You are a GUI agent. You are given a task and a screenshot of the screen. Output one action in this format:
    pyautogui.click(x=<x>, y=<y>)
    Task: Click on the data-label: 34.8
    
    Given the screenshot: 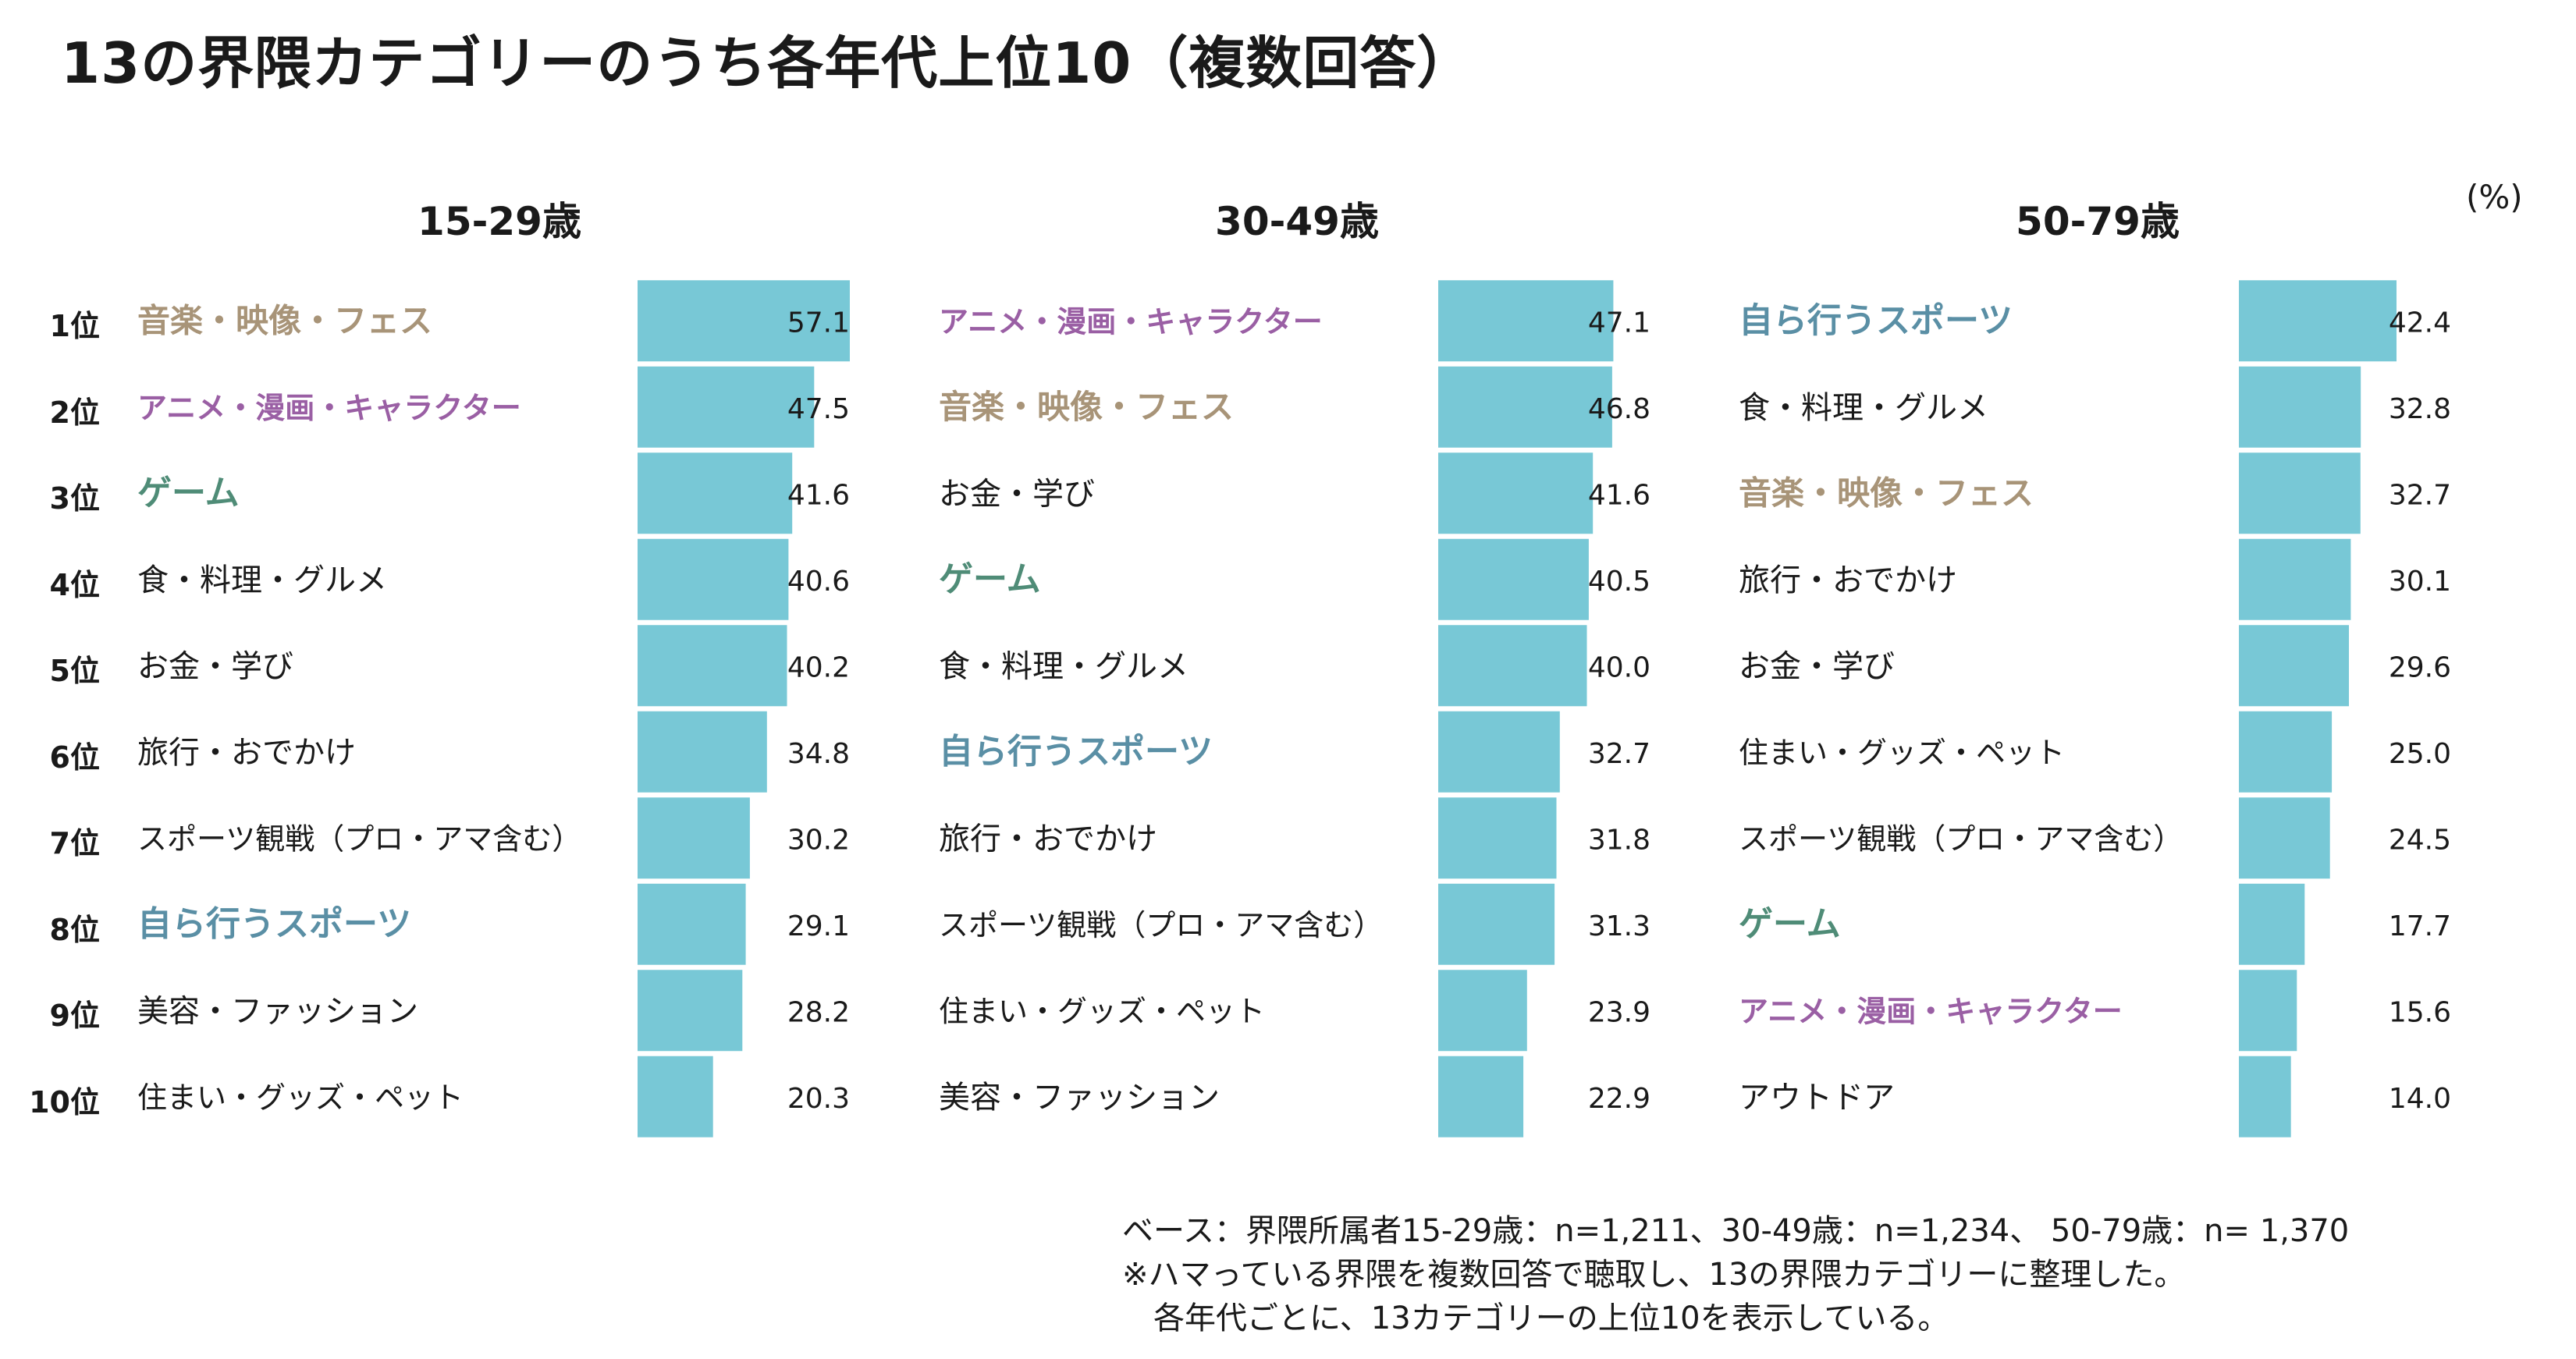 What is the action you would take?
    pyautogui.click(x=819, y=754)
    